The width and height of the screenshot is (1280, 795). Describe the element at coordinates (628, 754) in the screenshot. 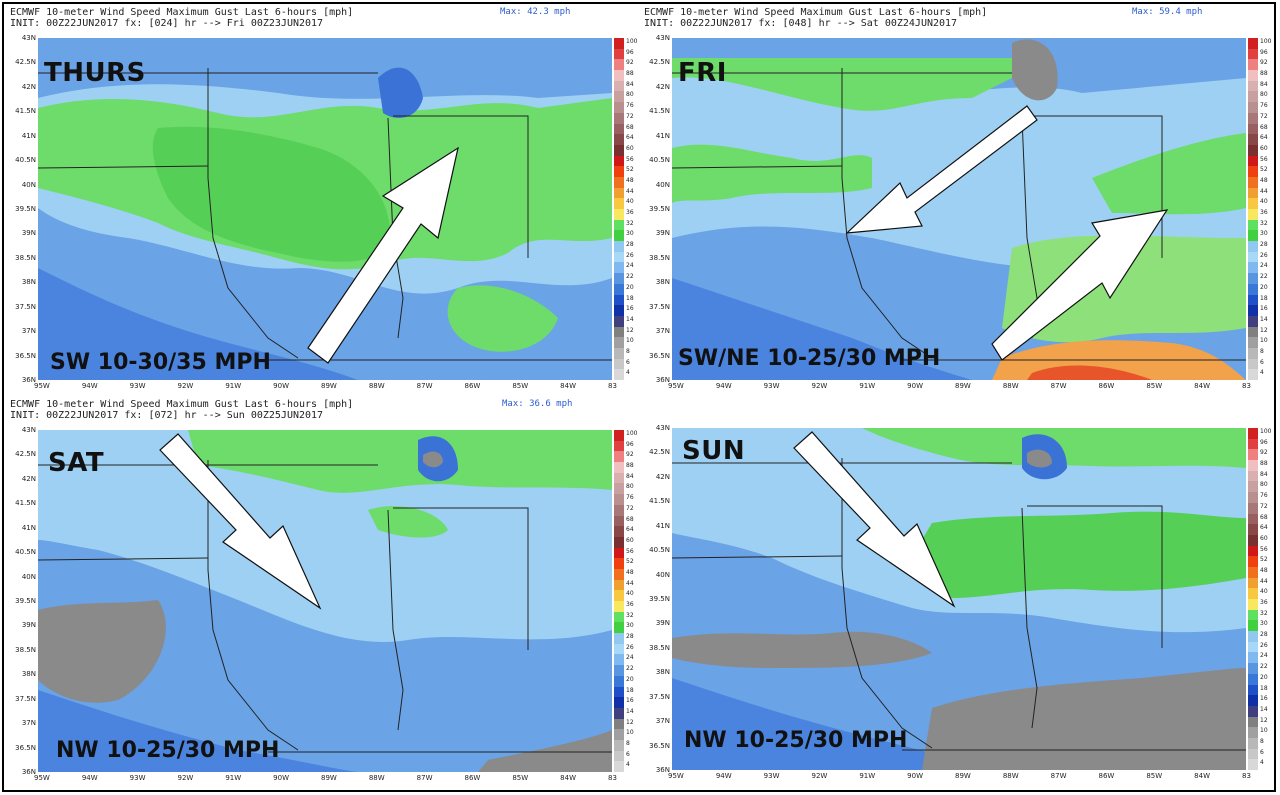

I see `colorbar-tick-label: 6` at that location.